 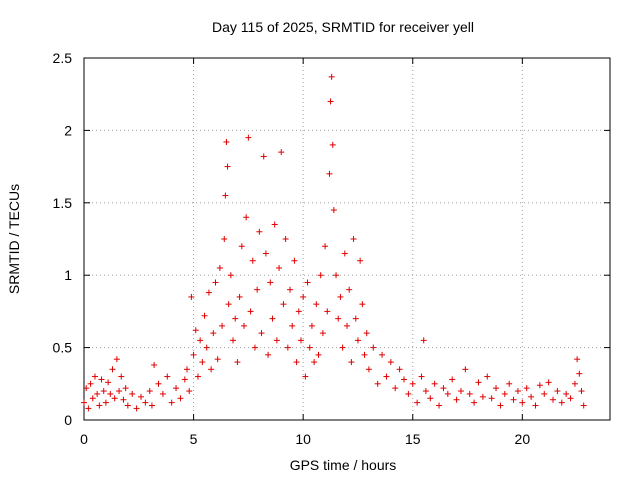 I want to click on x-axis-label: GPS time / hours, so click(x=343, y=465).